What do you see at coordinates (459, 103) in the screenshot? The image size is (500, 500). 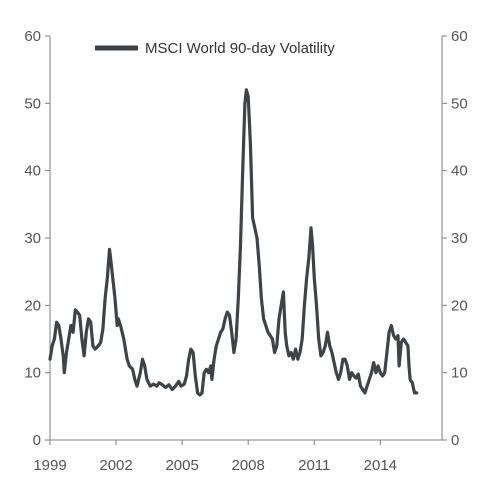 I see `y-tick-label-right: 50` at bounding box center [459, 103].